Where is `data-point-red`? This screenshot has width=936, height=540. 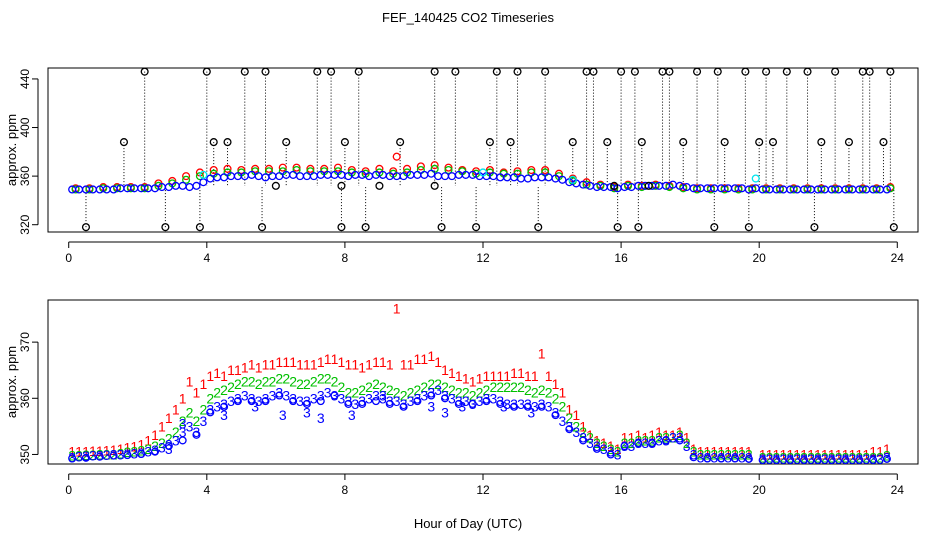 data-point-red is located at coordinates (241, 170).